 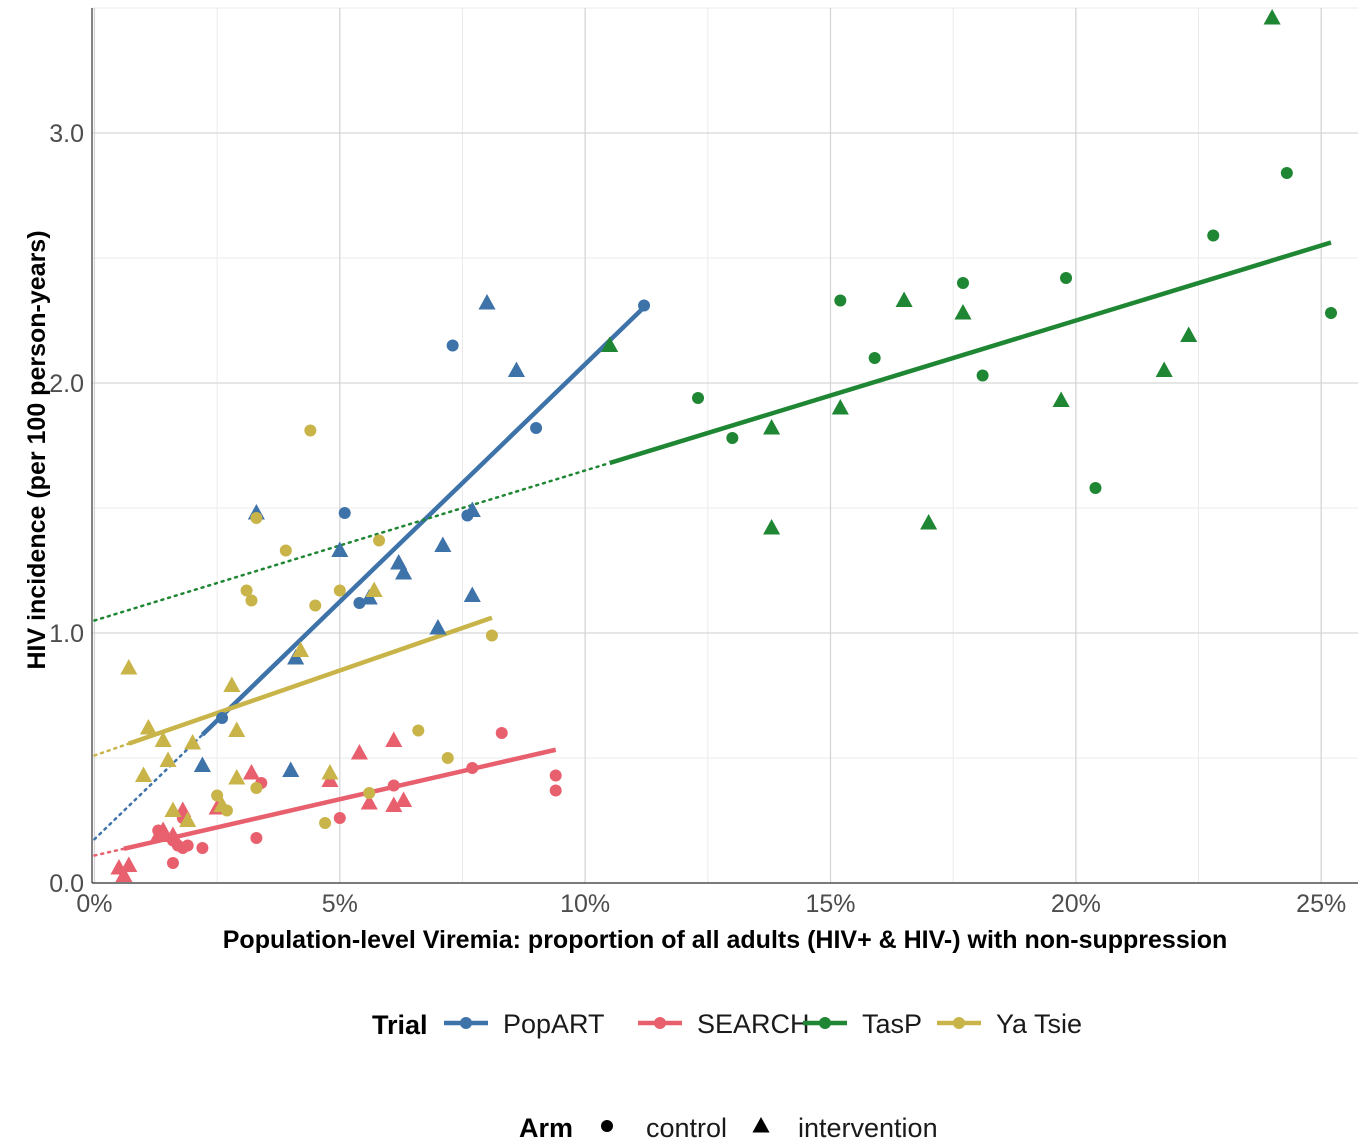 I want to click on x-tick-label: 0%, so click(x=94, y=904).